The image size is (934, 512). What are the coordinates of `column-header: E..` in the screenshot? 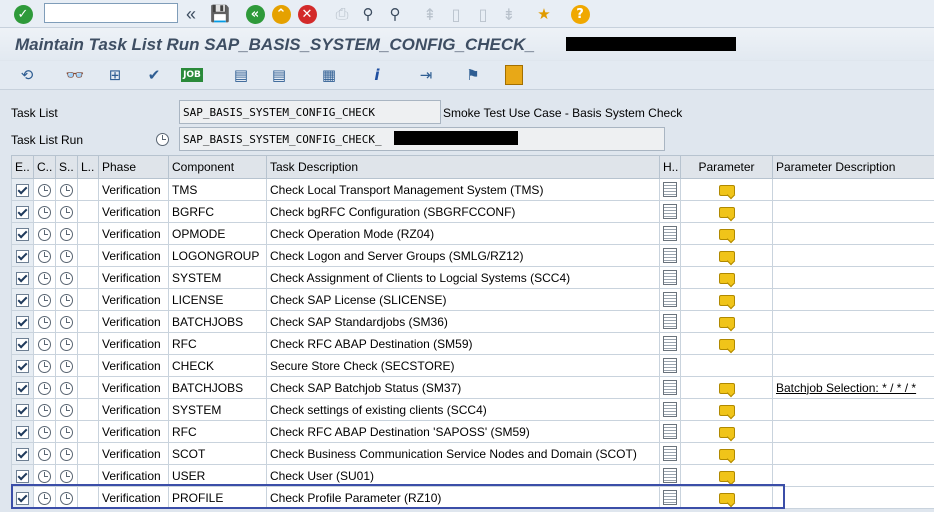 It's located at (22, 167).